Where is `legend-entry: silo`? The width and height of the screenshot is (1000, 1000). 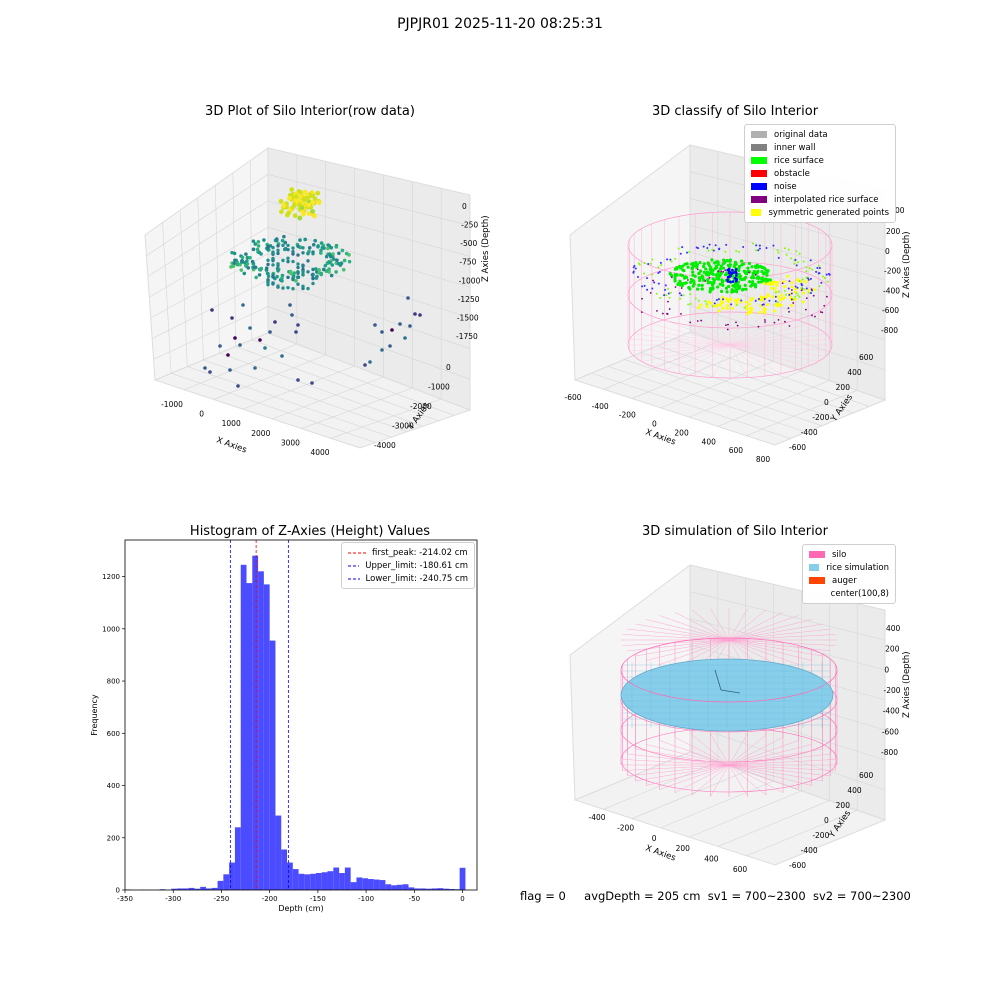 legend-entry: silo is located at coordinates (849, 554).